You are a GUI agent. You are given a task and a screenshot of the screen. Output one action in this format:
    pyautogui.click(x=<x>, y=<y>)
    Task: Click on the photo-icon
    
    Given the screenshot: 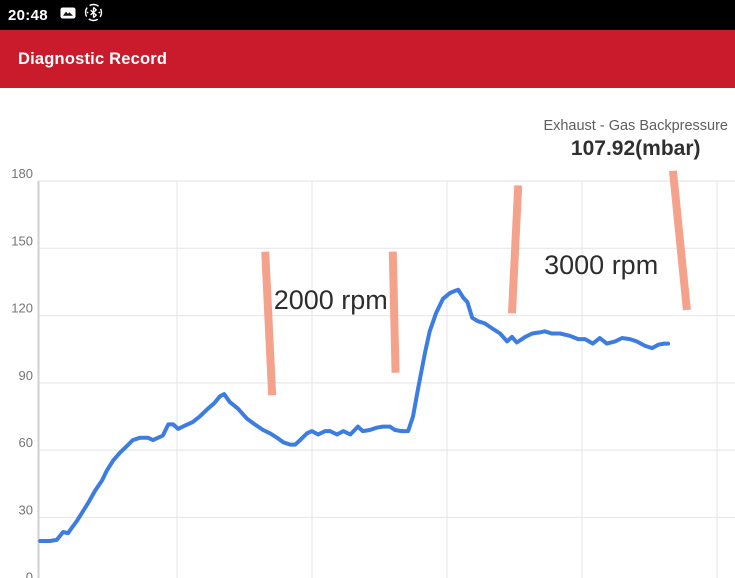 What is the action you would take?
    pyautogui.click(x=68, y=15)
    